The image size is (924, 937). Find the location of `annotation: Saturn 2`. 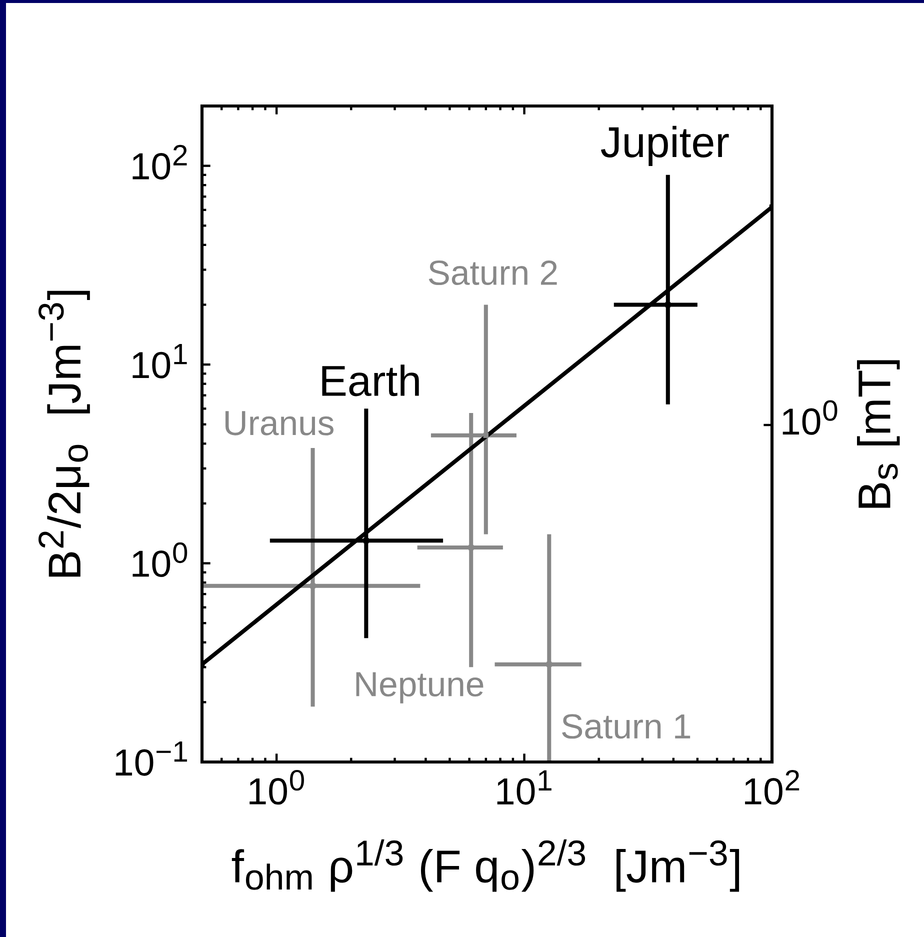

annotation: Saturn 2 is located at coordinates (492, 273).